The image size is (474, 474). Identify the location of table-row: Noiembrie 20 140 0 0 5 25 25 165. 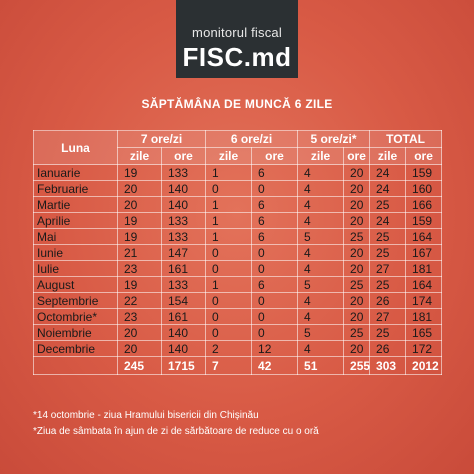
(238, 332).